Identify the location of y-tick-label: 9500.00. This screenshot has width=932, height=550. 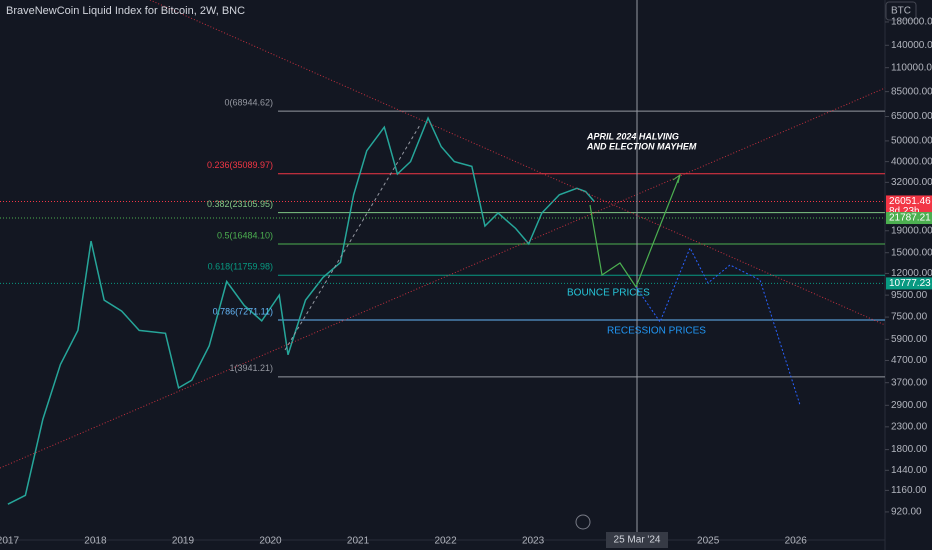
(909, 295).